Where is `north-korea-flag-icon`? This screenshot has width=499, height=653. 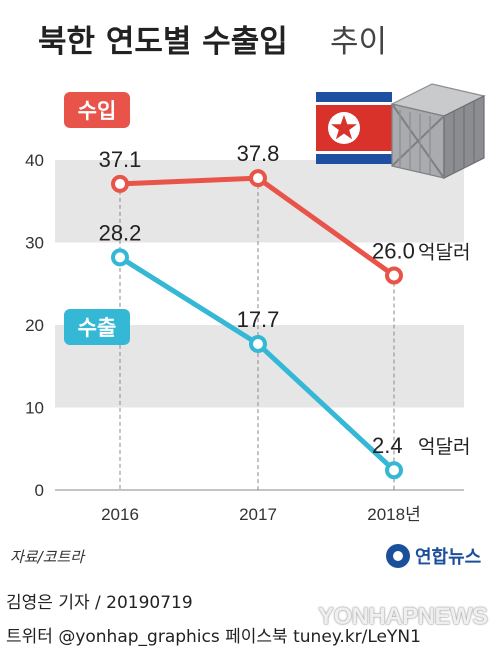
north-korea-flag-icon is located at coordinates (354, 128).